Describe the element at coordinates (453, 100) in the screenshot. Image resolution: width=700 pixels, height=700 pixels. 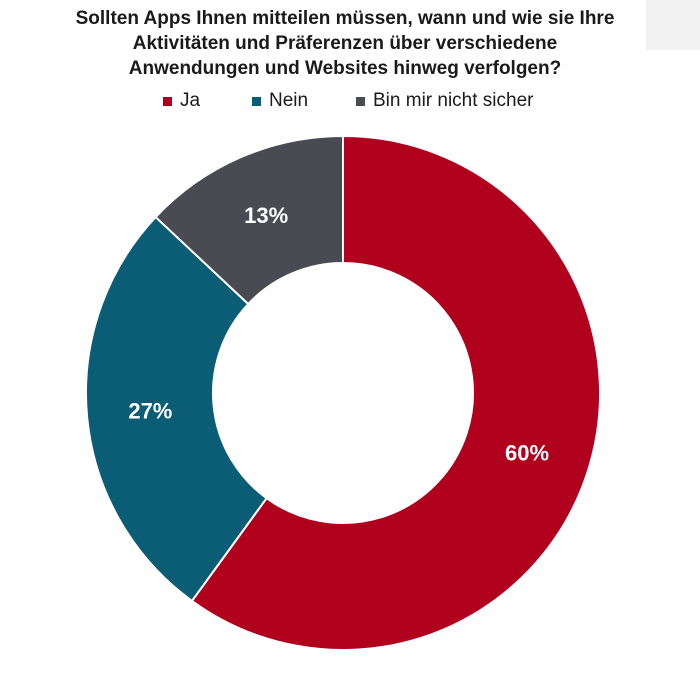
I see `legend-label-unsure: Bin mir nicht sicher` at that location.